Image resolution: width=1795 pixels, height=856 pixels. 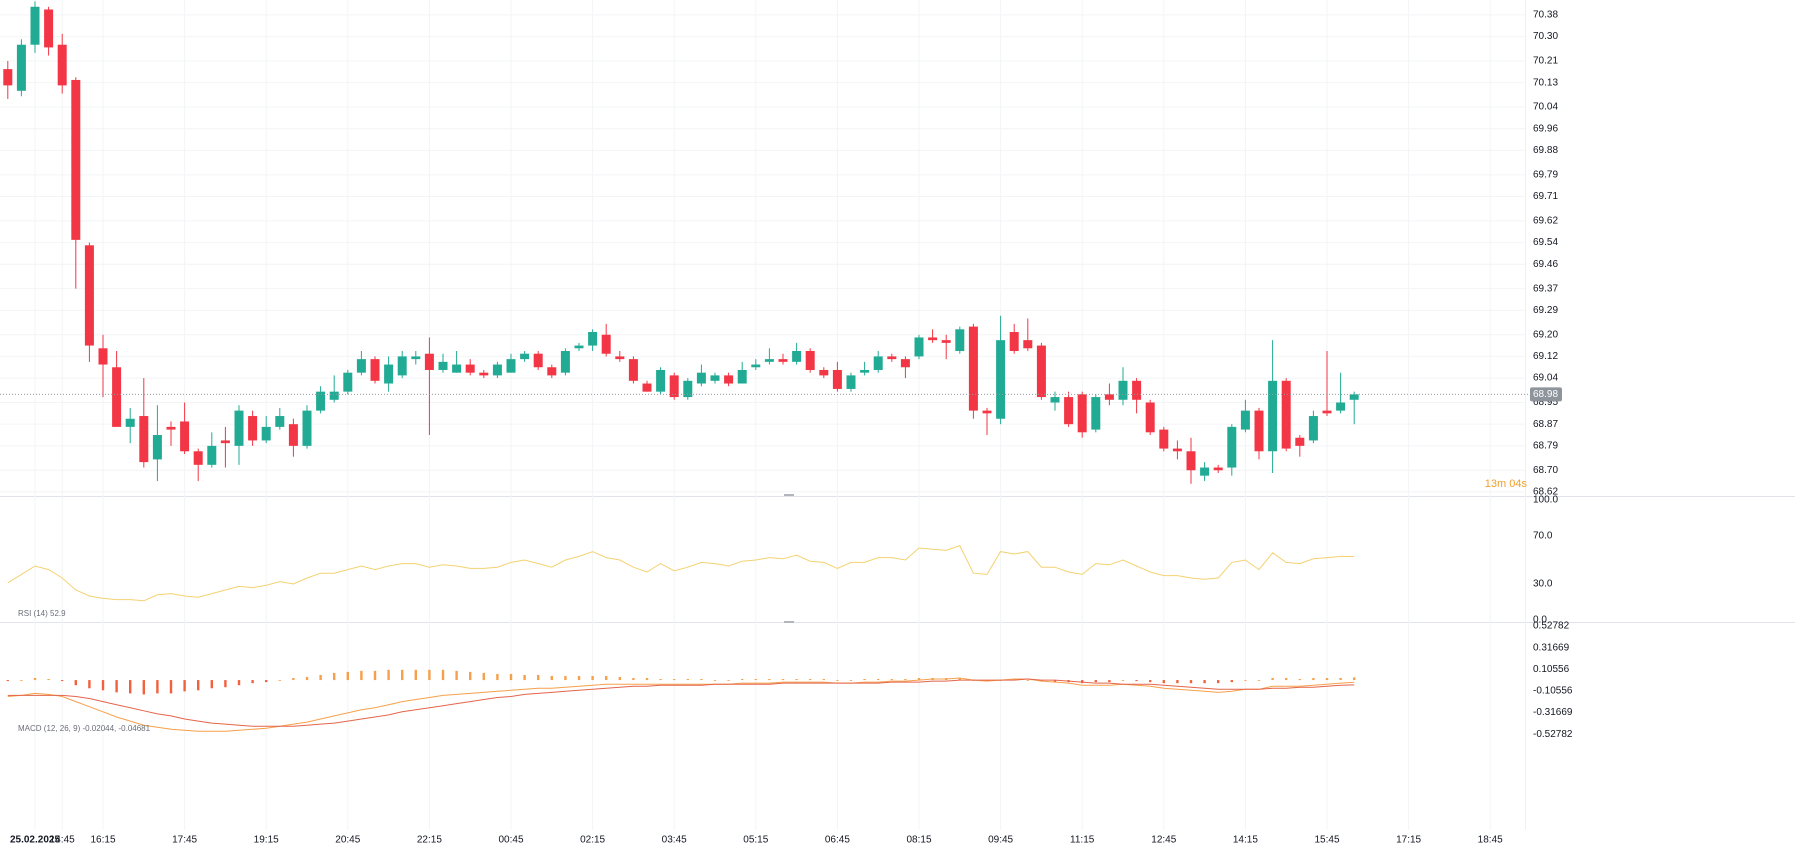 What do you see at coordinates (1545, 242) in the screenshot?
I see `y-tick-label: 69.54` at bounding box center [1545, 242].